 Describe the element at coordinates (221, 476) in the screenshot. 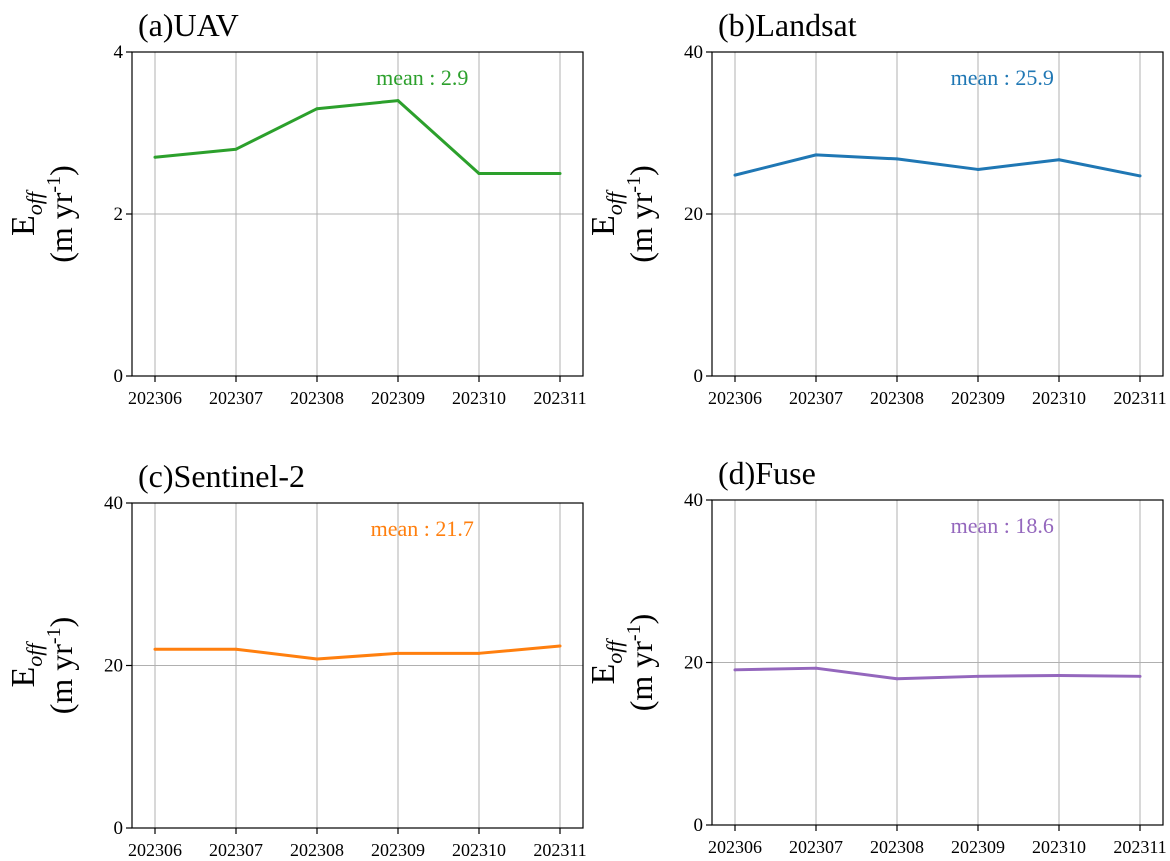

I see `chart-title: (c)Sentinel-2` at that location.